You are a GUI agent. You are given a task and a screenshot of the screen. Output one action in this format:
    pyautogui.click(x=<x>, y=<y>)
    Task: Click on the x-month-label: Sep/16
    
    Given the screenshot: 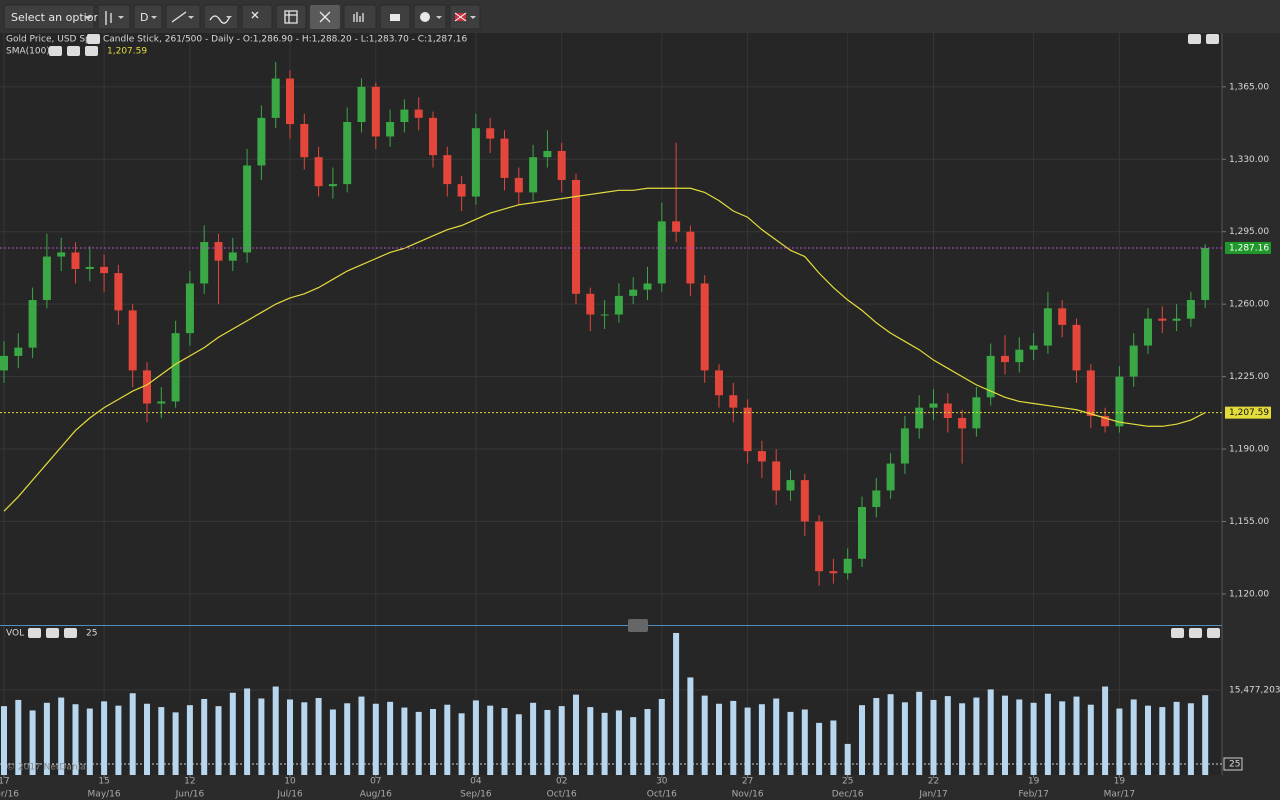 What is the action you would take?
    pyautogui.click(x=476, y=795)
    